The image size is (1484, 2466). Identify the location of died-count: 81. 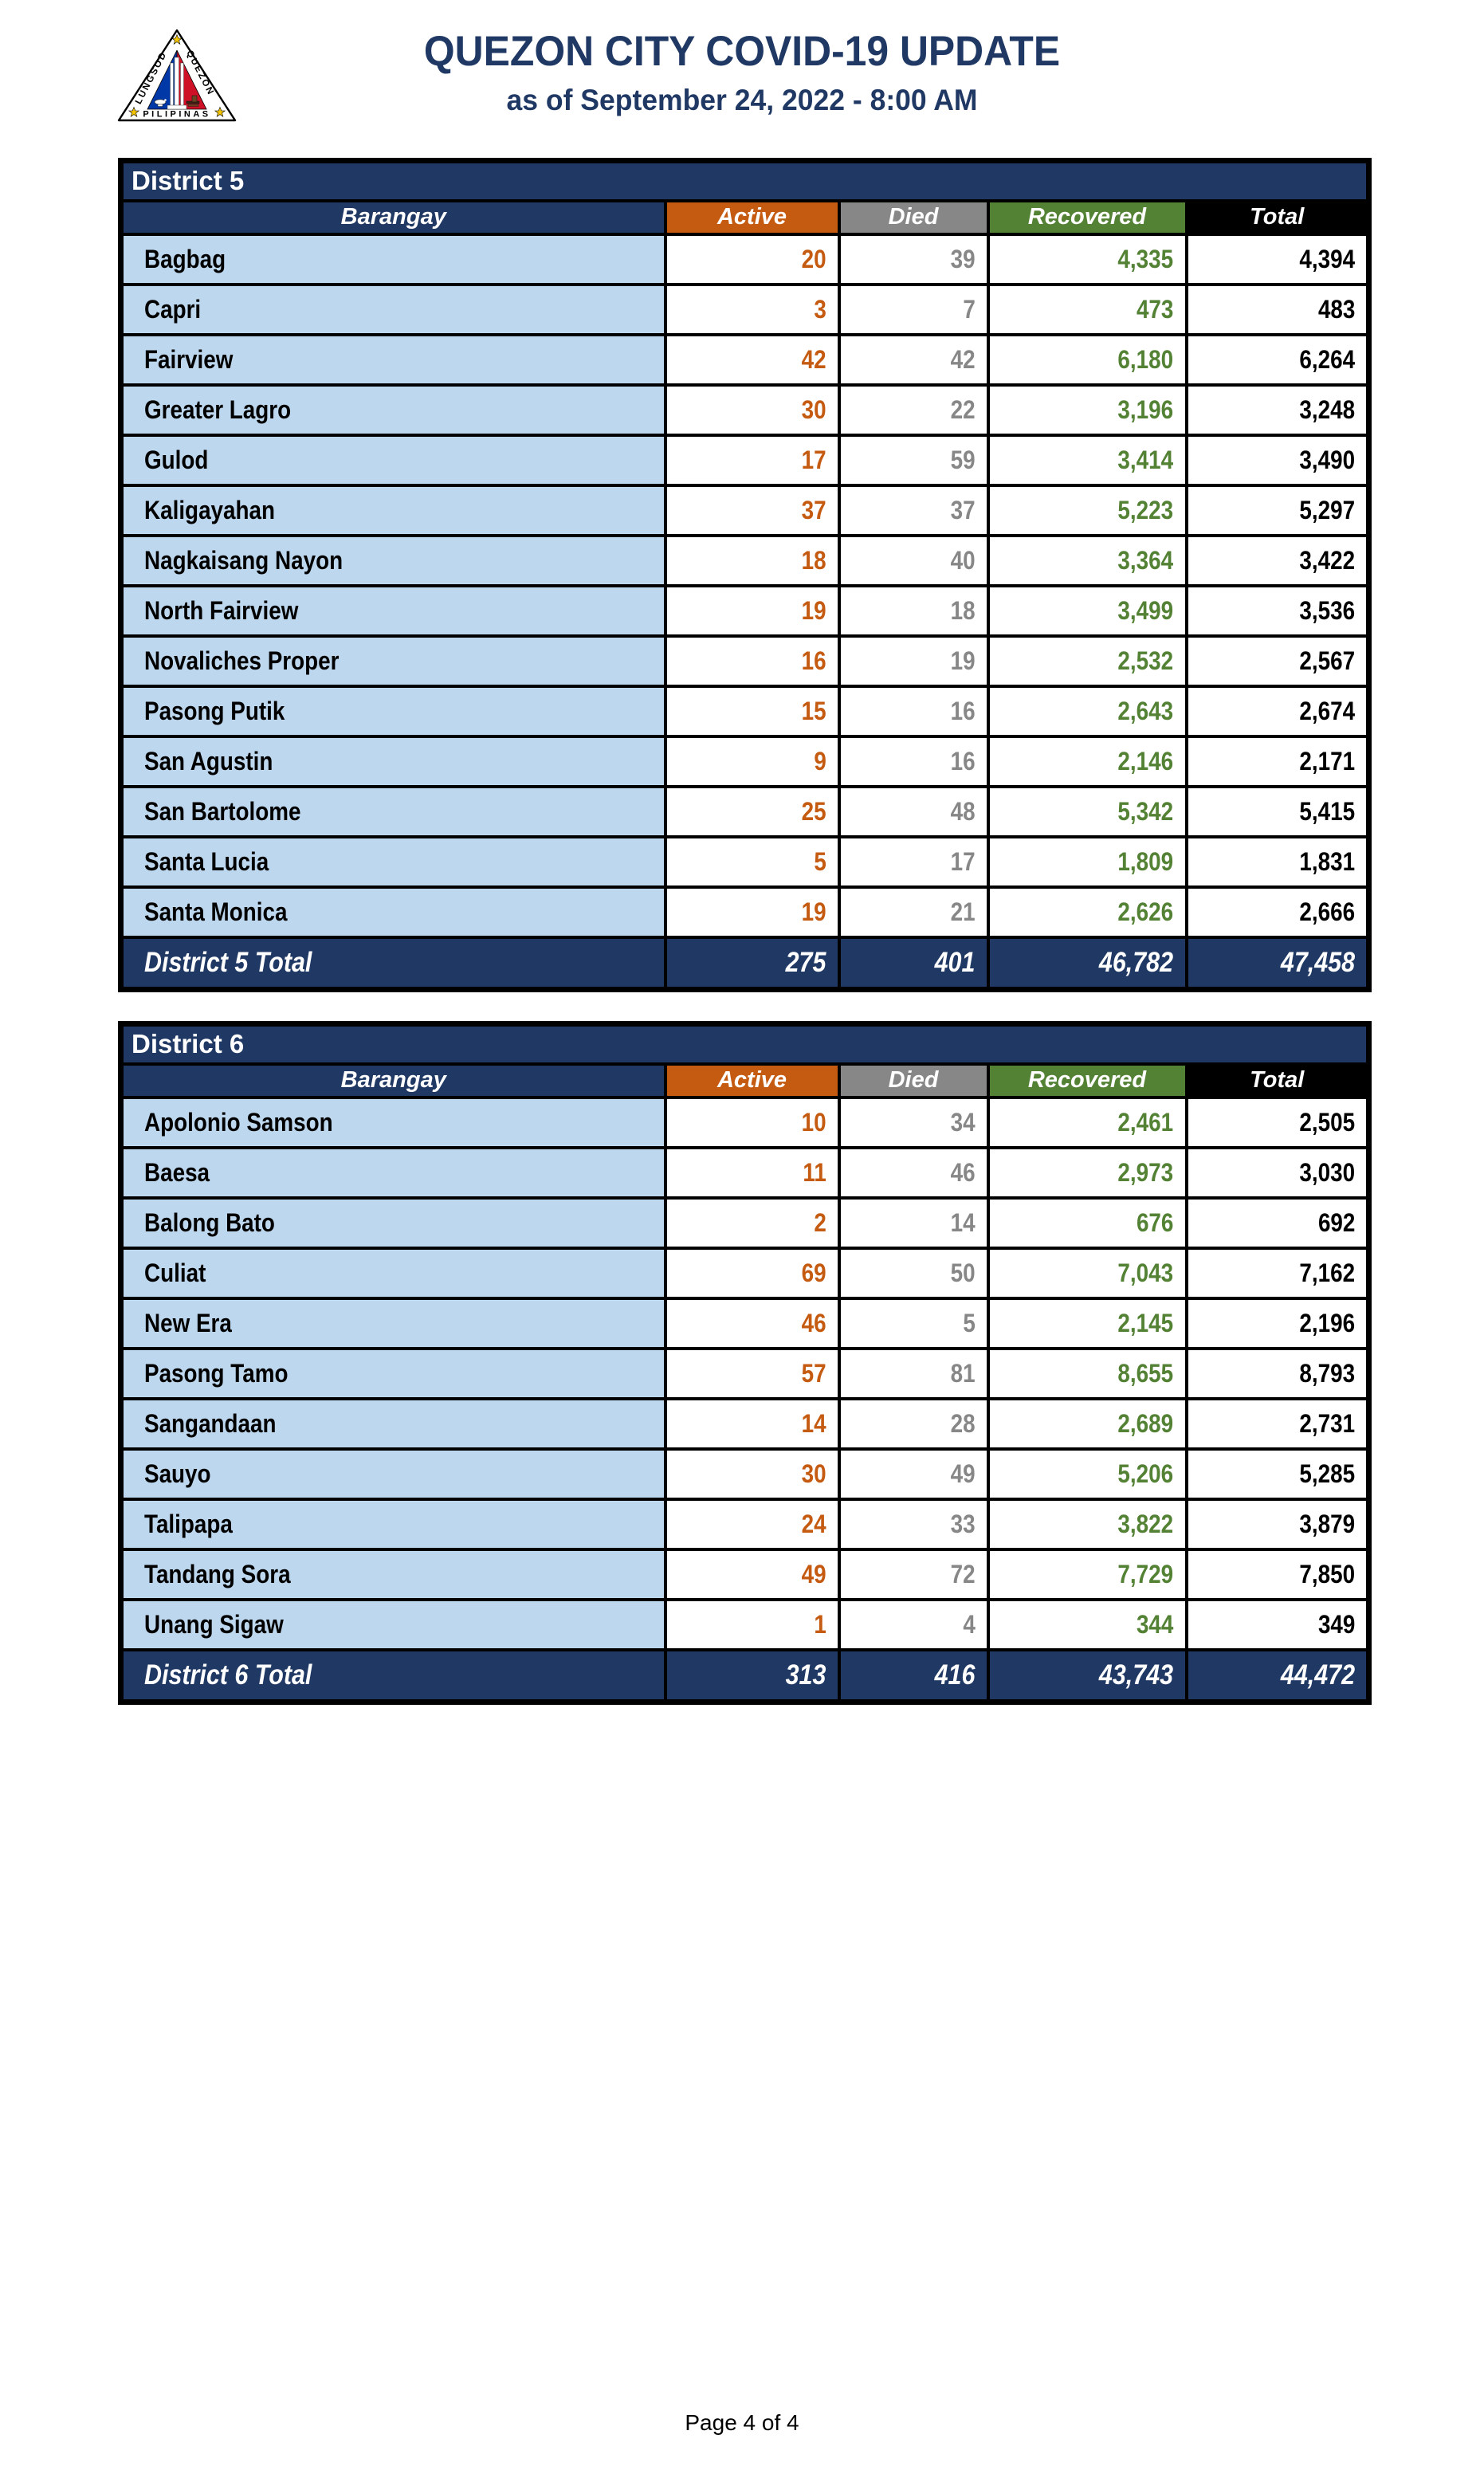
(963, 1373).